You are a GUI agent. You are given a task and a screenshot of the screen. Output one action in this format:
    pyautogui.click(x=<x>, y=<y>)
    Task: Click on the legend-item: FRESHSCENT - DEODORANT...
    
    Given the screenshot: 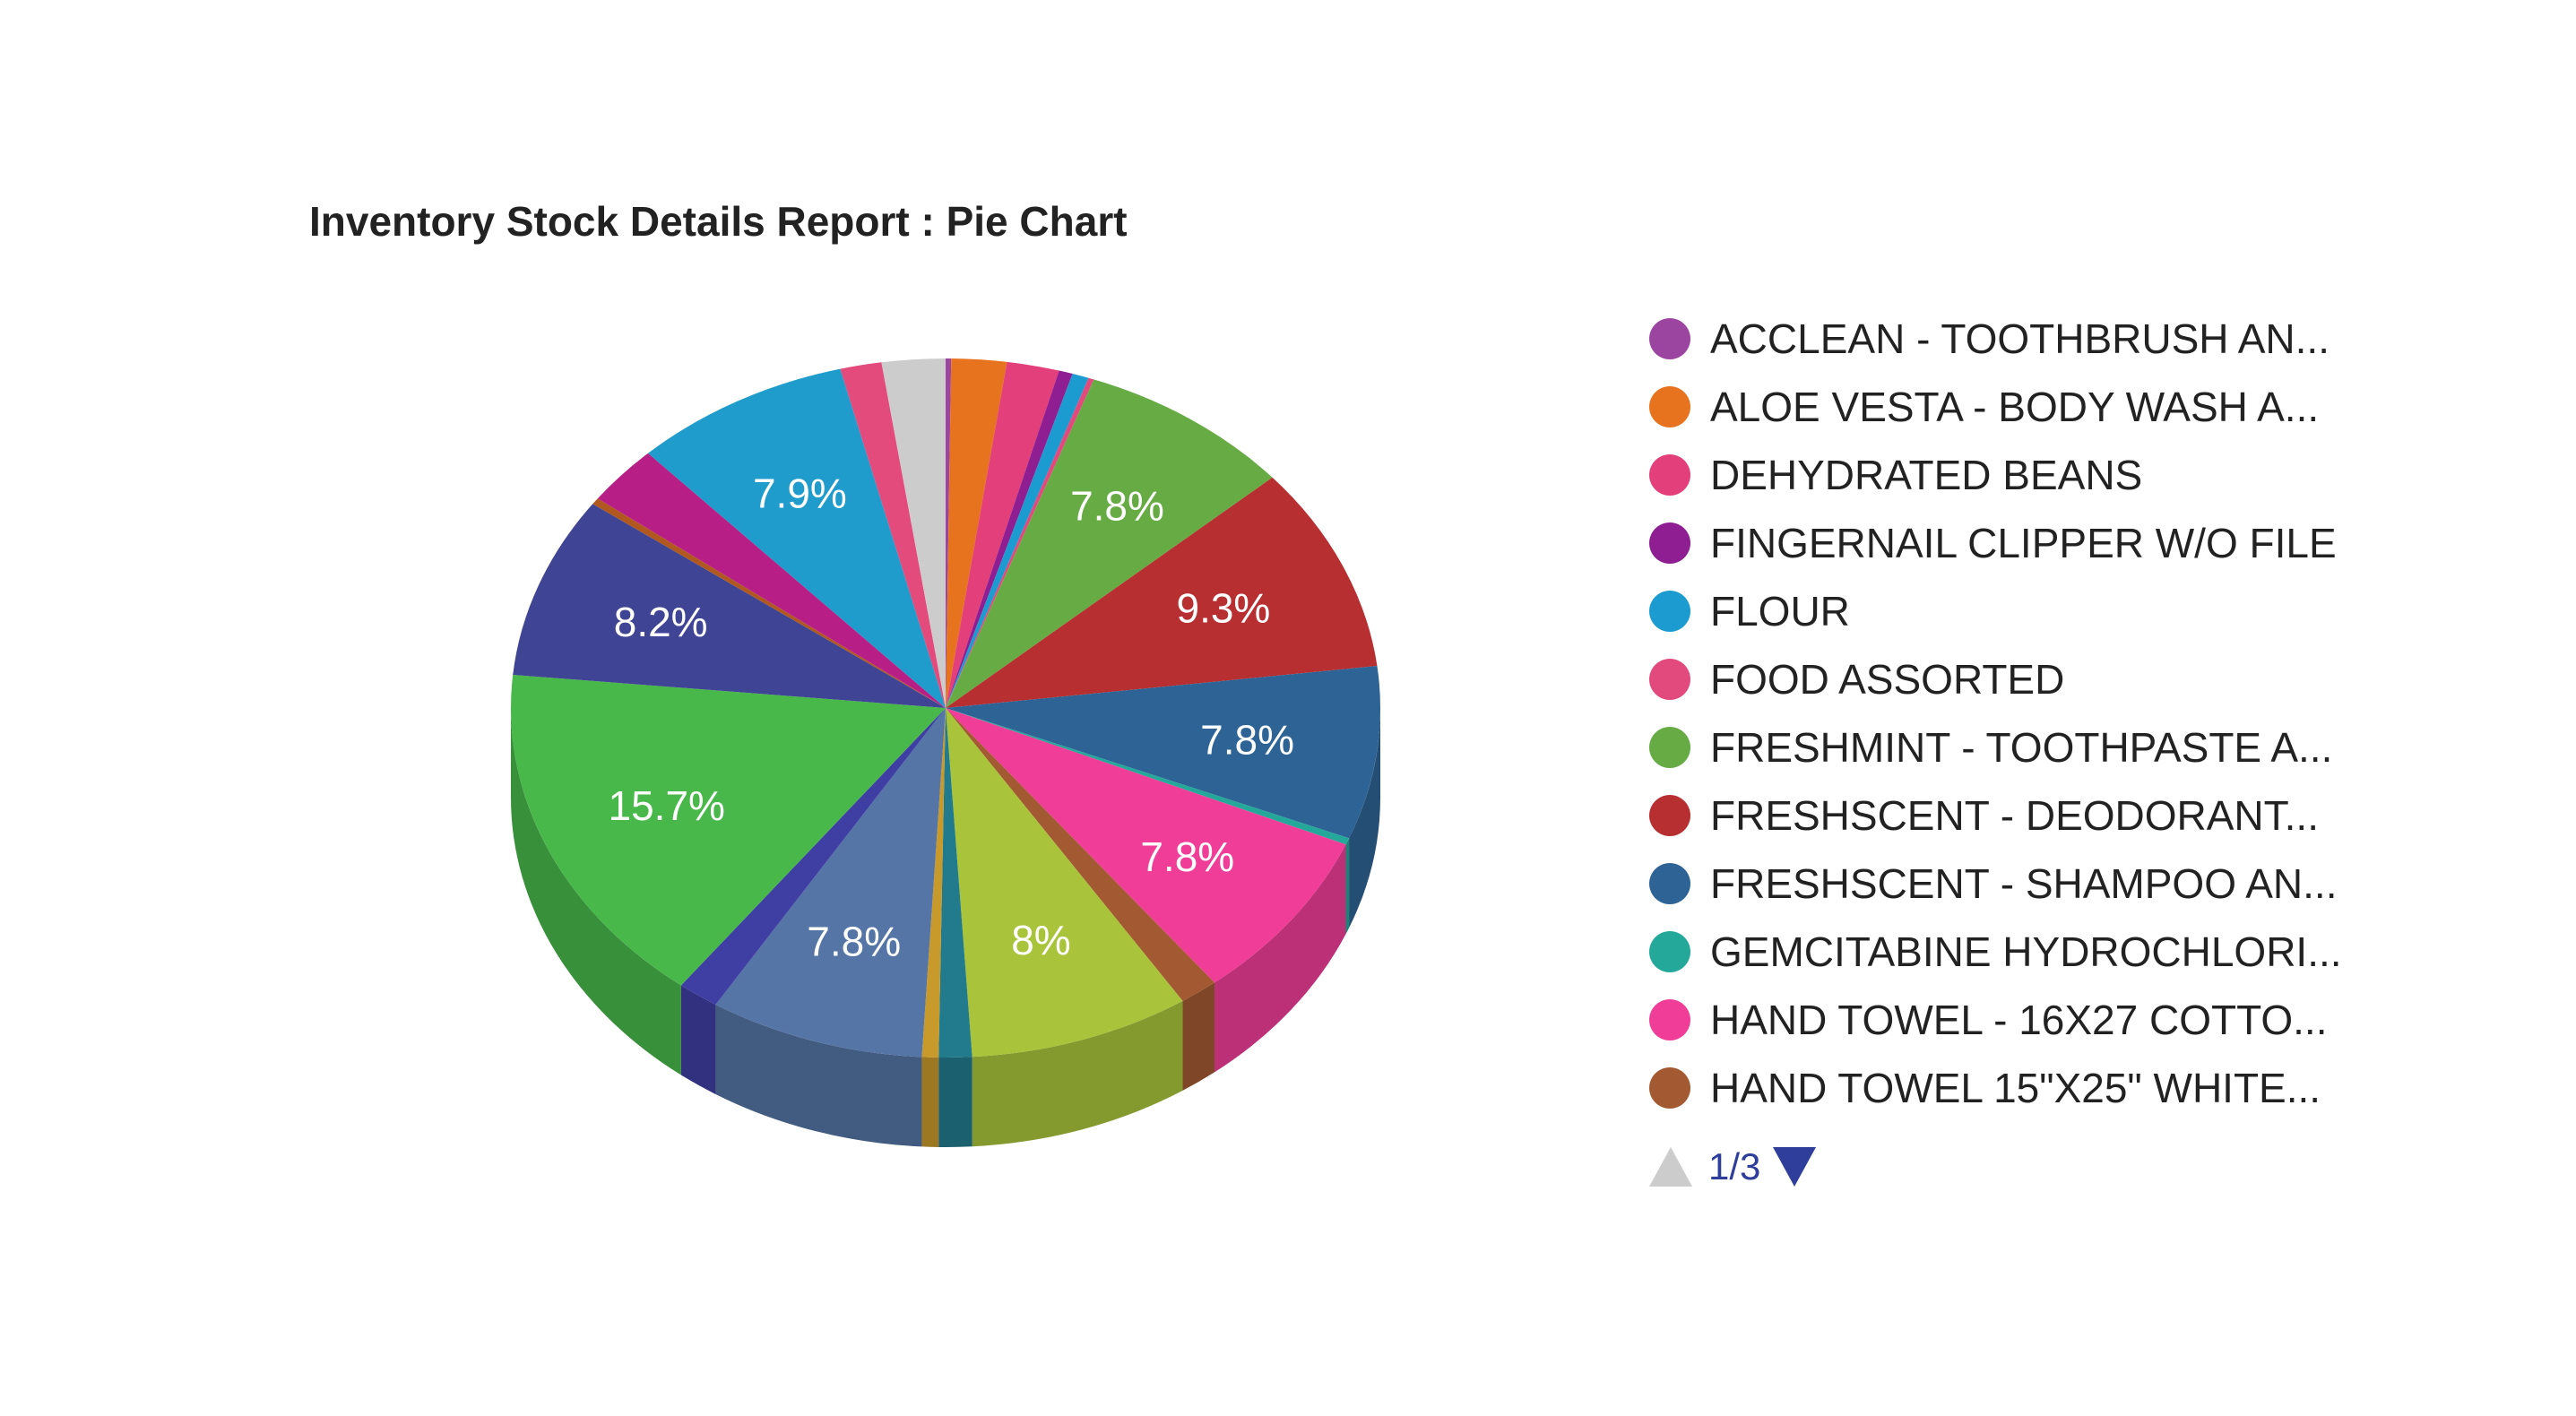 What is the action you would take?
    pyautogui.click(x=2016, y=815)
    